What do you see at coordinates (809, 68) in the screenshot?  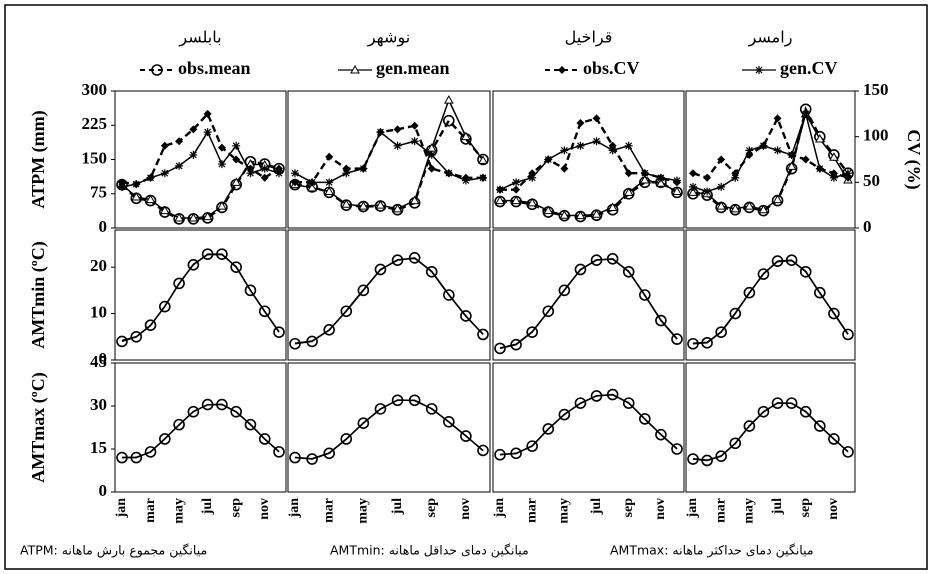 I see `legend-label: gen.CV` at bounding box center [809, 68].